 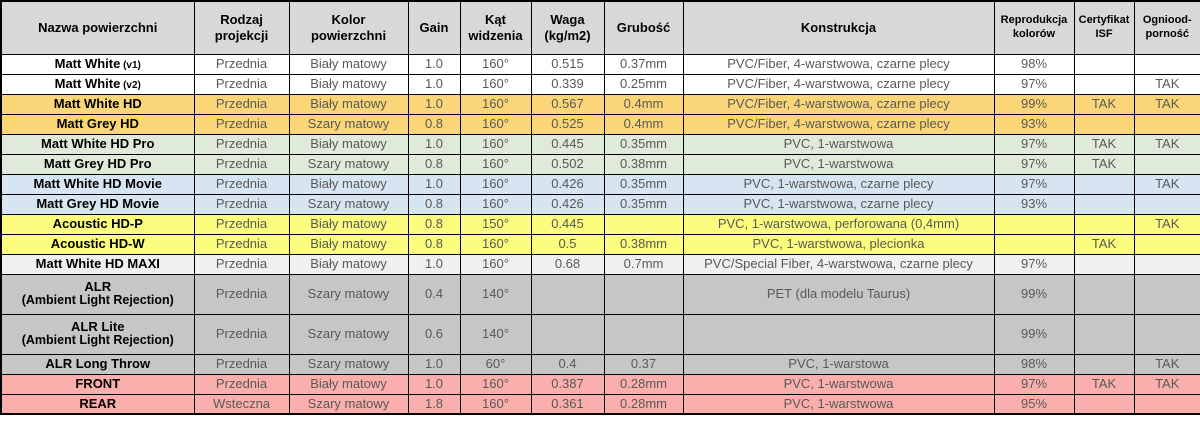 I want to click on surface-name-cell: Matt White HD Pro, so click(x=97, y=144).